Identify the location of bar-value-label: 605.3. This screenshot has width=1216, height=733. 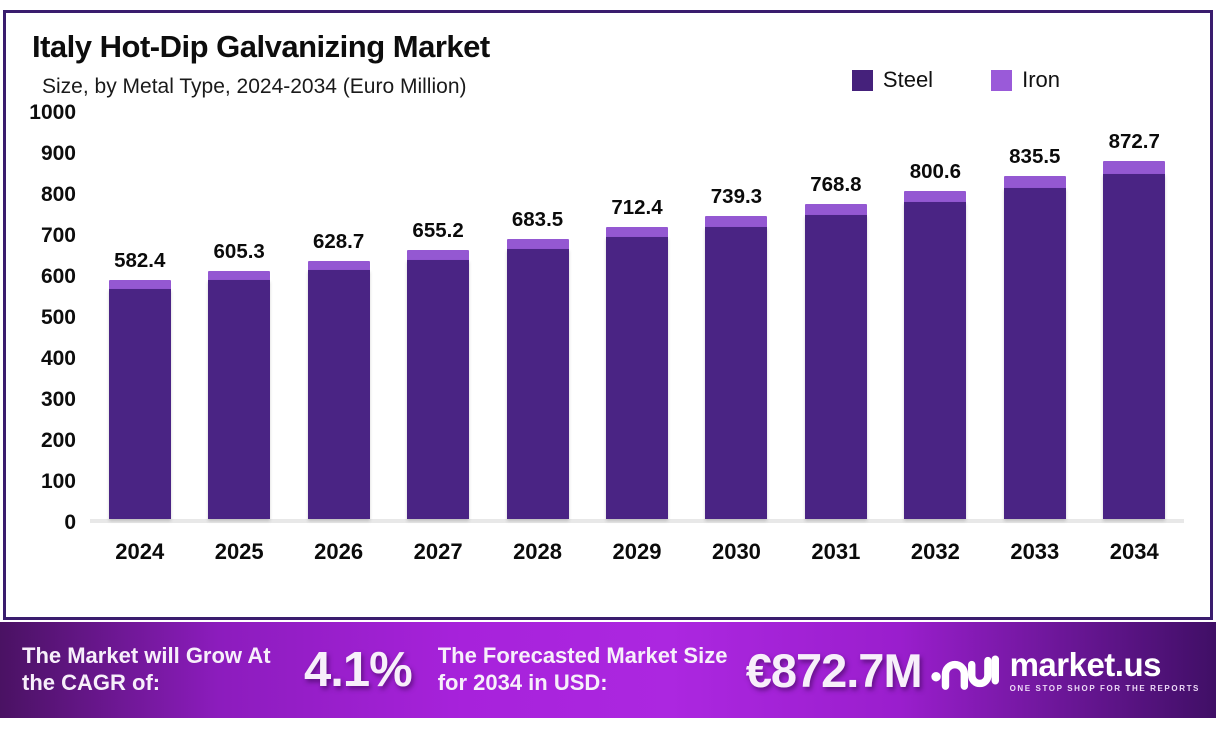
(239, 251).